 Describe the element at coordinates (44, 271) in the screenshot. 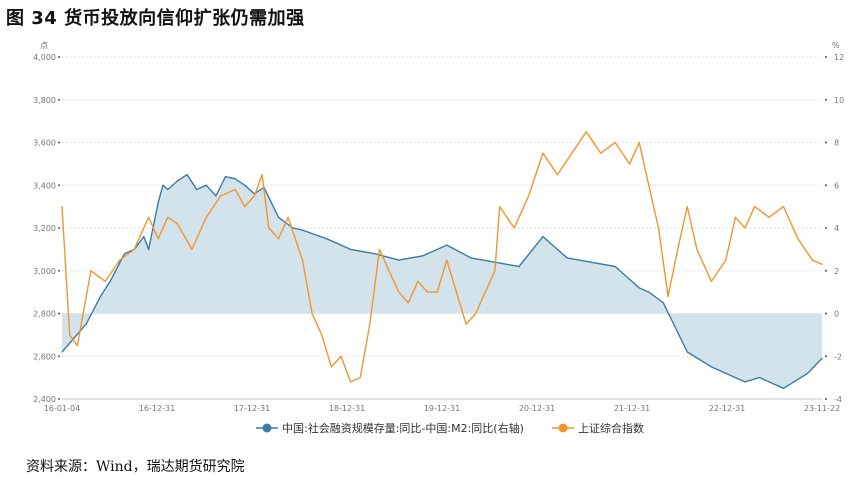

I see `left-tick-label: 3,000` at that location.